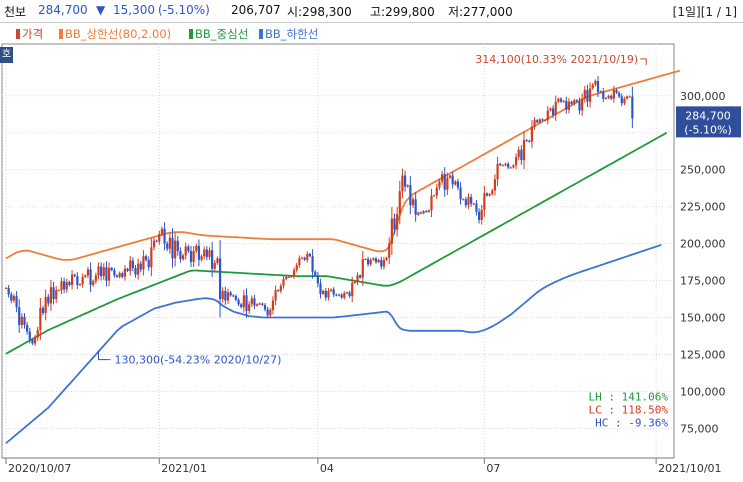 The image size is (743, 482). I want to click on legend-item-price: 가격, so click(29, 34).